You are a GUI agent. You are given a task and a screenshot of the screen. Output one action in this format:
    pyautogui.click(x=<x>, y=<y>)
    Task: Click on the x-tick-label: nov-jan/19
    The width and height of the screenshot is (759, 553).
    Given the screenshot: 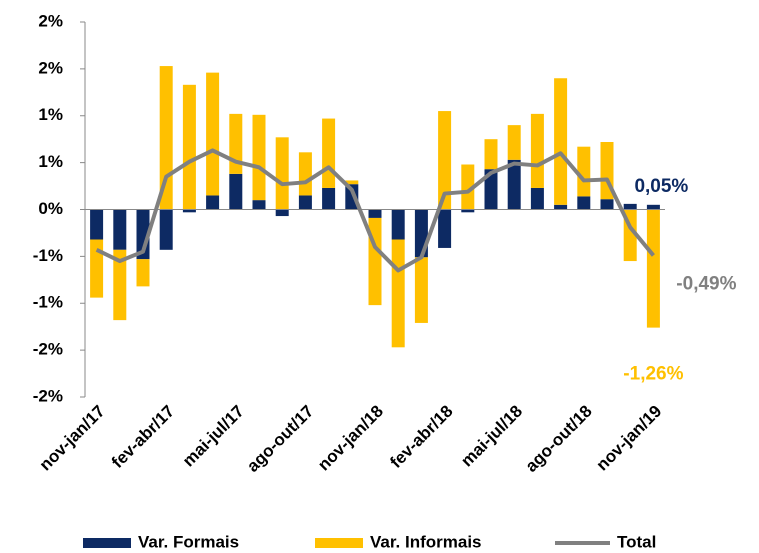 What is the action you would take?
    pyautogui.click(x=629, y=438)
    